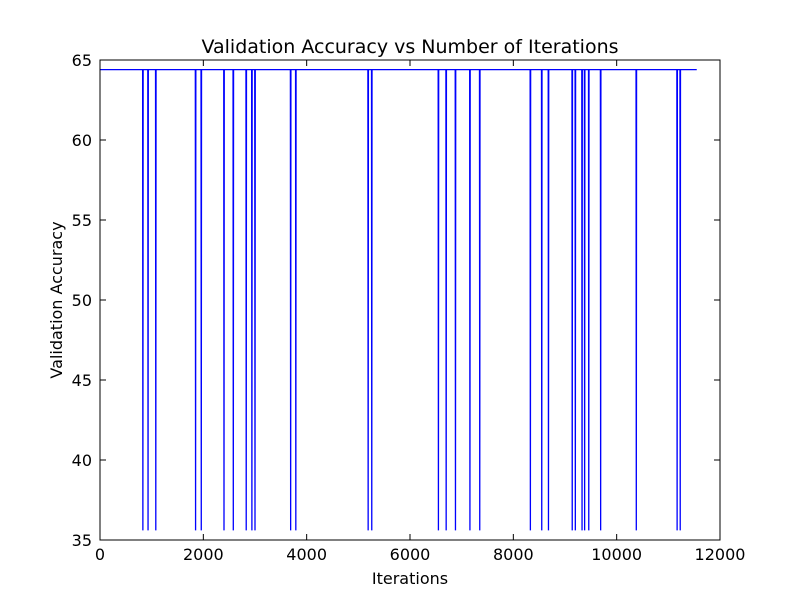  I want to click on y-tick-label: 45, so click(82, 380).